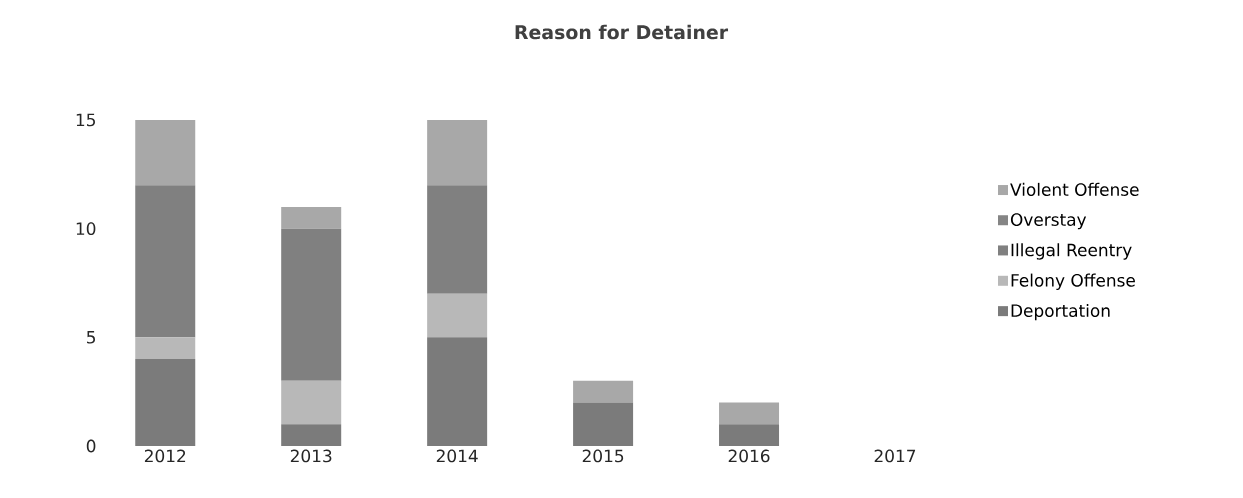  I want to click on legend-label: Felony Offense, so click(1073, 281).